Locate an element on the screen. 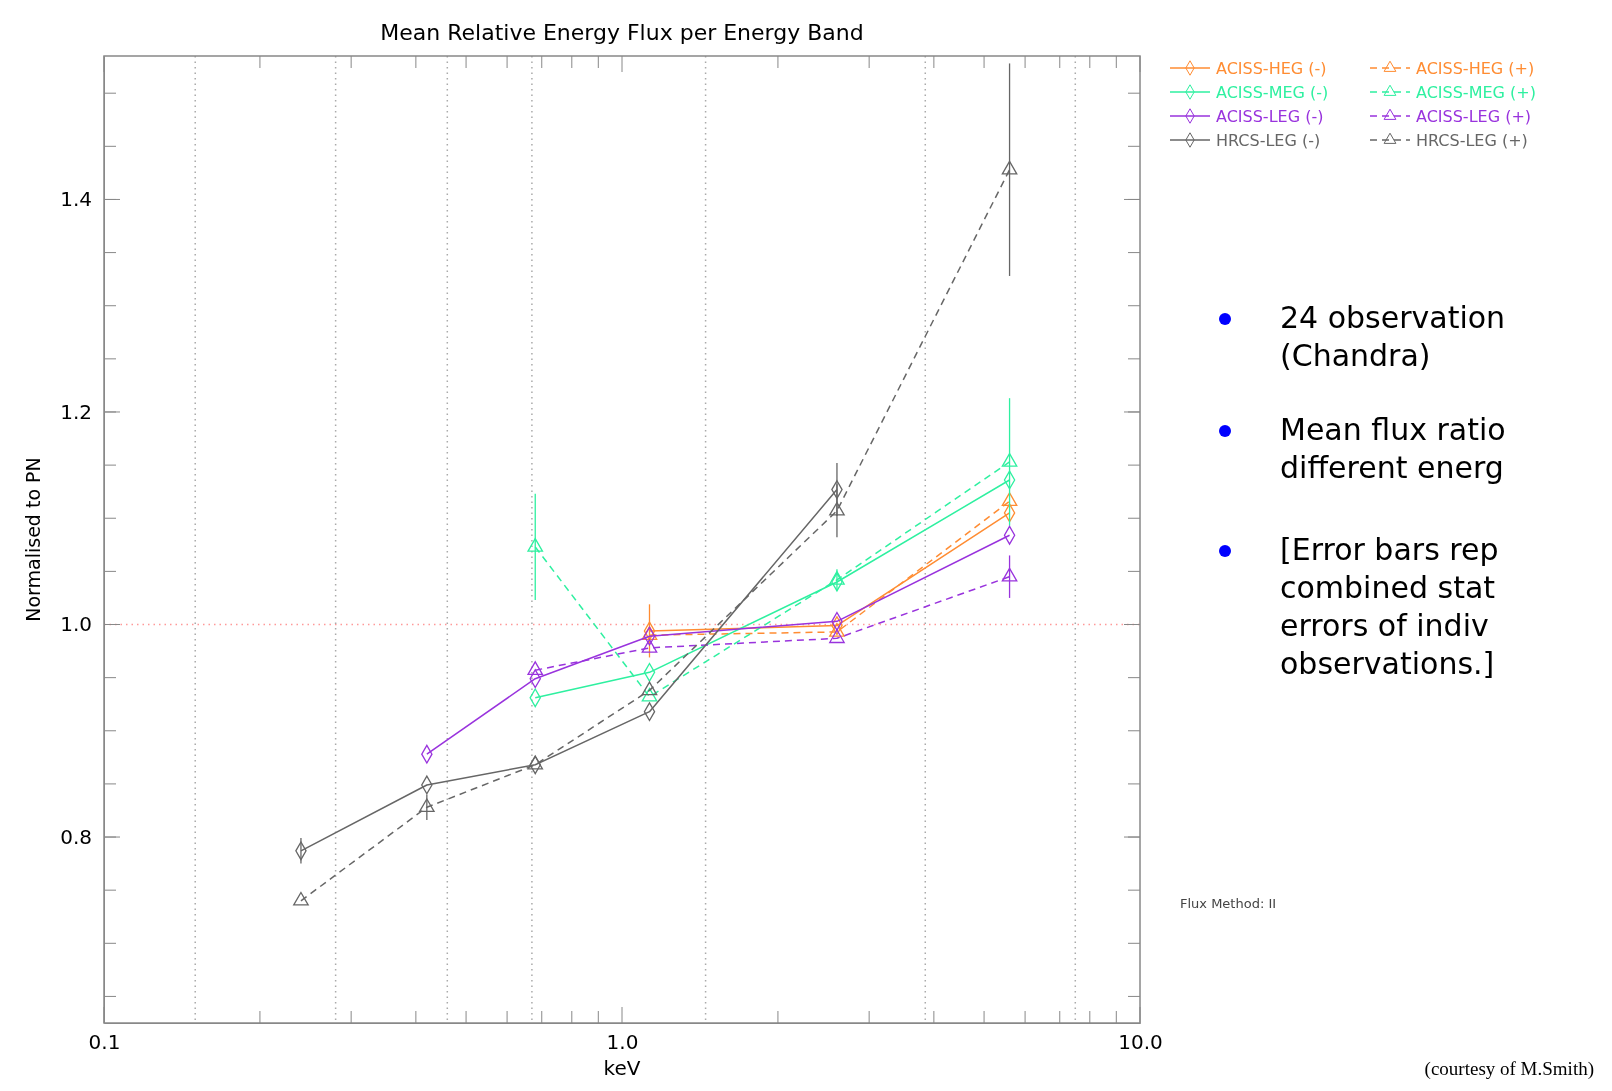 This screenshot has width=1612, height=1091. x-axis-title: keV is located at coordinates (622, 1068).